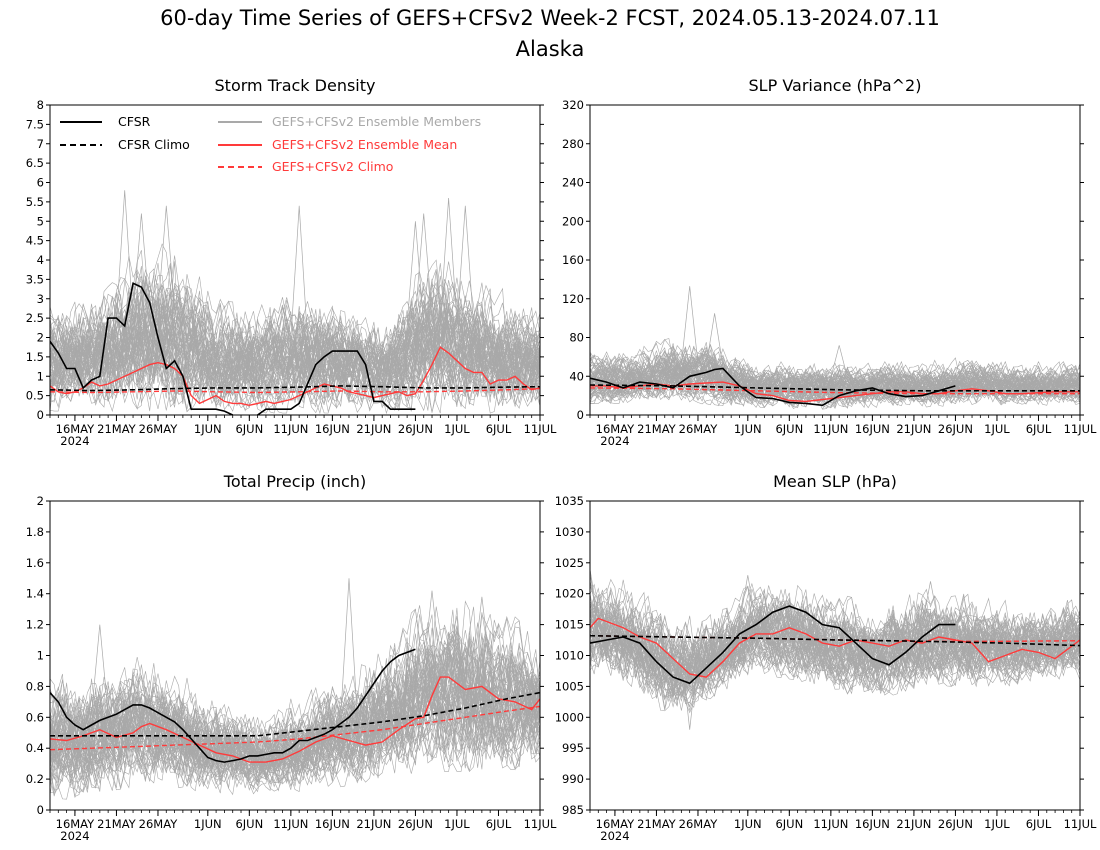  What do you see at coordinates (117, 824) in the screenshot?
I see `total-precip-xtick-label: 21MAY` at bounding box center [117, 824].